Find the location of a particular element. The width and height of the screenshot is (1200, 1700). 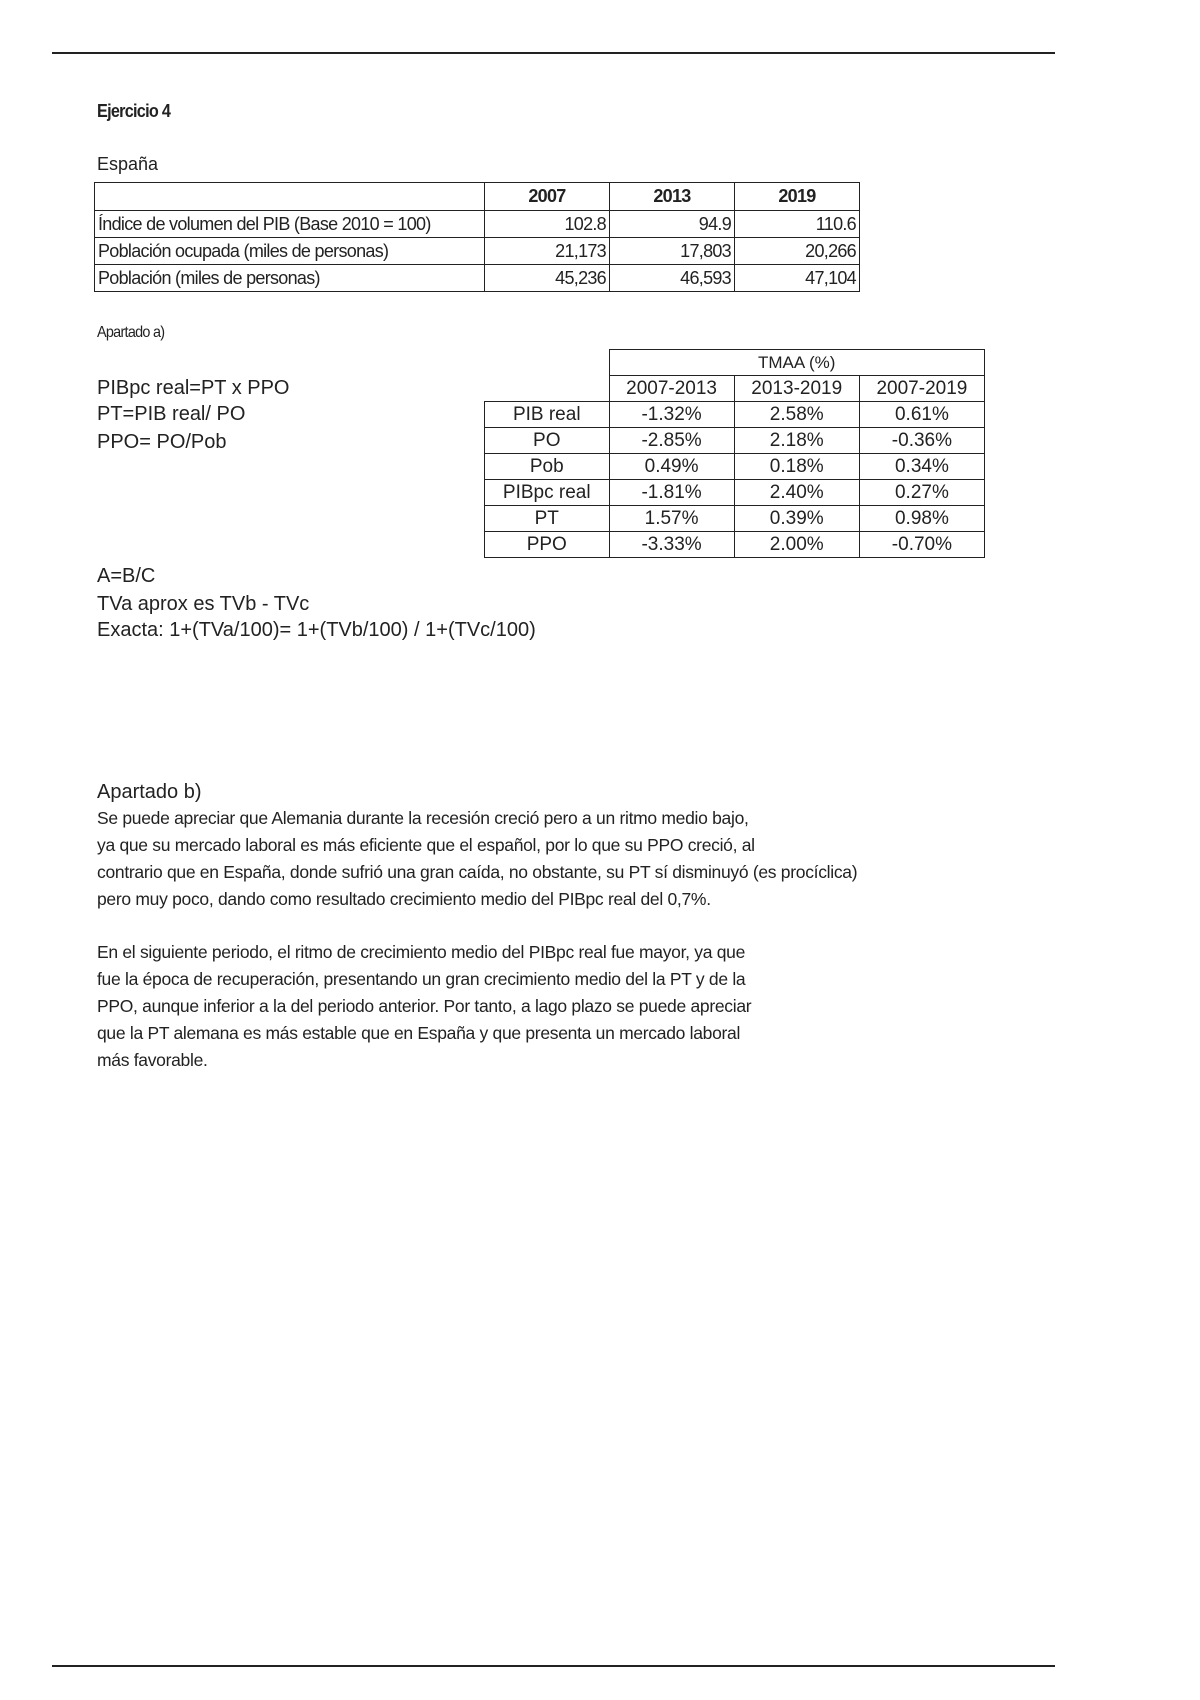

group-header: TMAA (%) is located at coordinates (796, 362).